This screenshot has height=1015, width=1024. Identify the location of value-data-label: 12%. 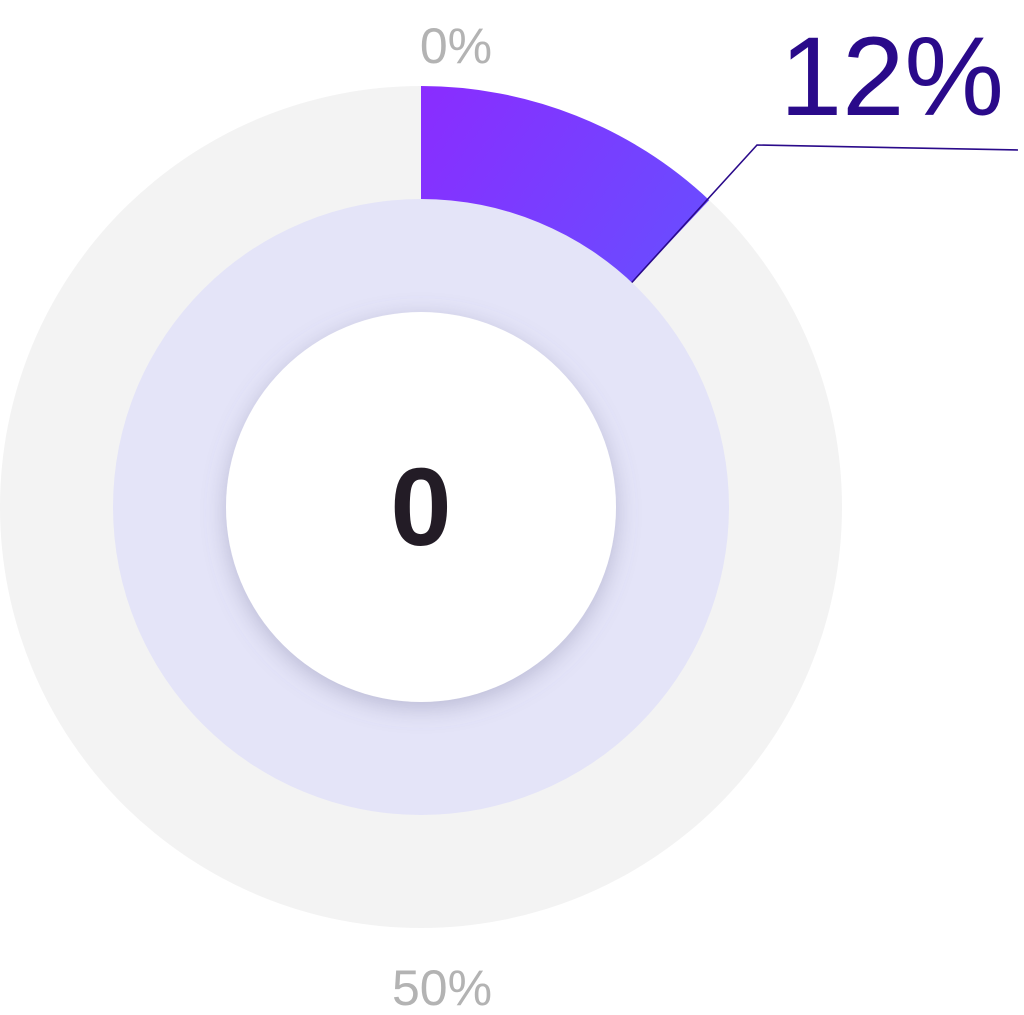
(892, 76).